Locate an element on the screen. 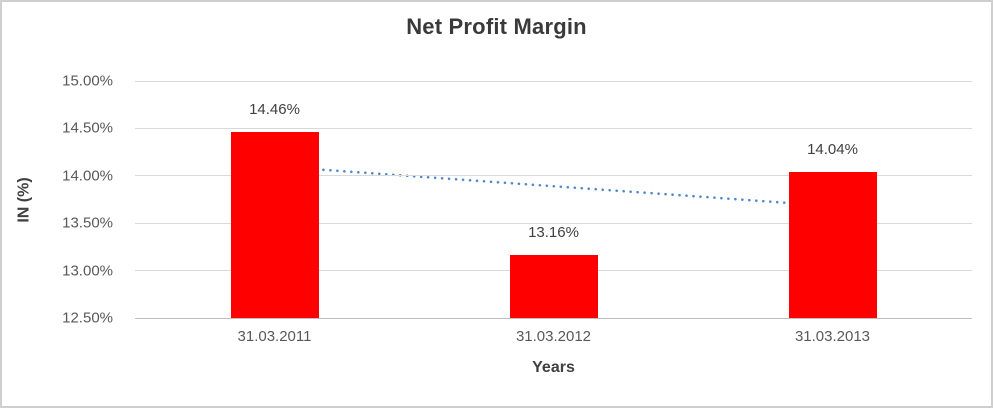 The height and width of the screenshot is (408, 993). y-tick-label: 15.00% is located at coordinates (87, 81).